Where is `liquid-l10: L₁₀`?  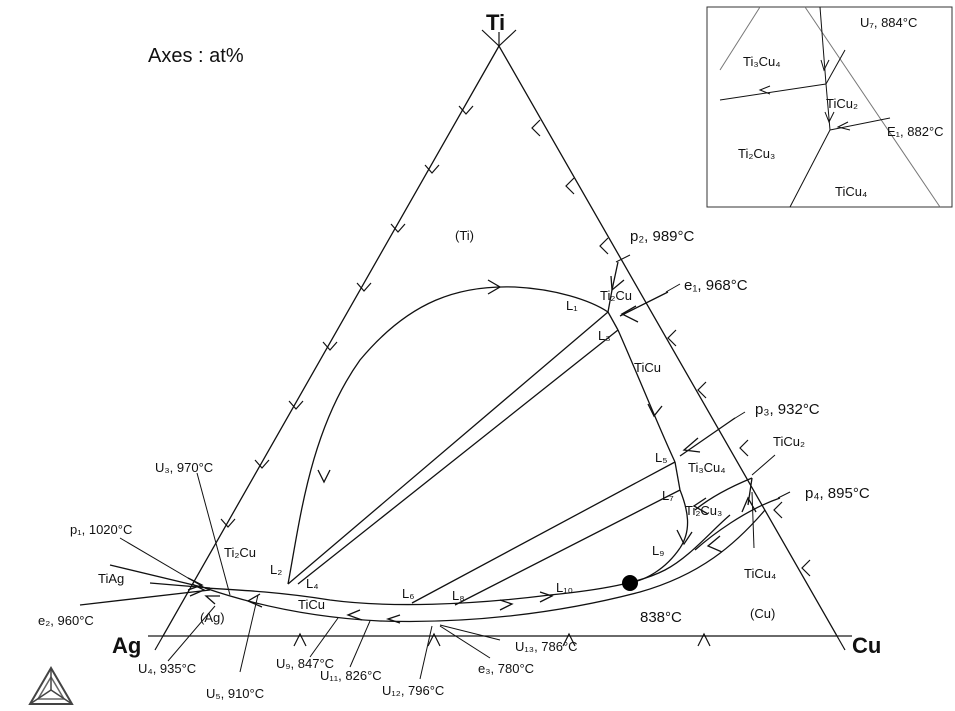
liquid-l10: L₁₀ is located at coordinates (564, 587).